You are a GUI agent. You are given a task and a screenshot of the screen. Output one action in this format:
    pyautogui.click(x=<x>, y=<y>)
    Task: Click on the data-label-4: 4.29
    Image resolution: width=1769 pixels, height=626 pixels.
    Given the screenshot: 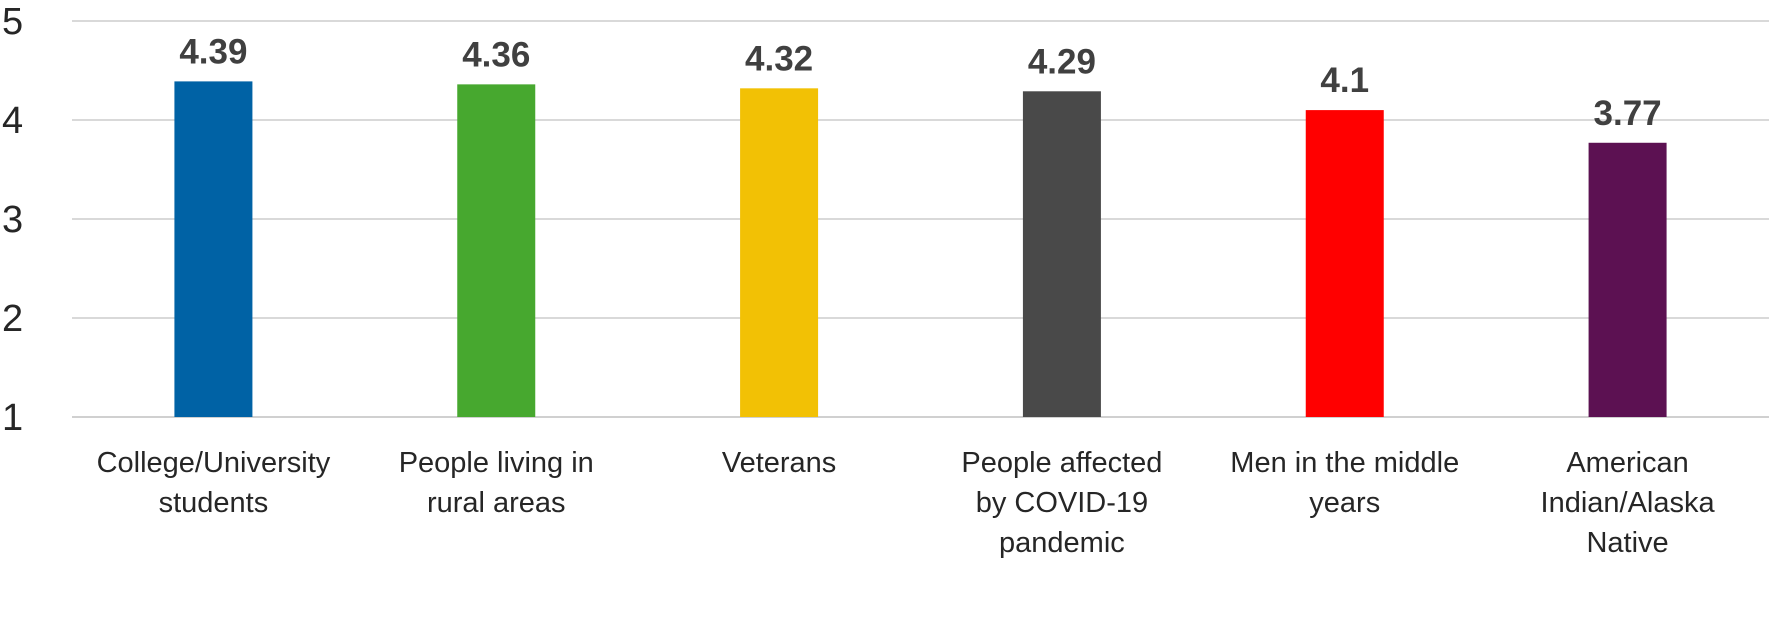 What is the action you would take?
    pyautogui.click(x=1062, y=61)
    